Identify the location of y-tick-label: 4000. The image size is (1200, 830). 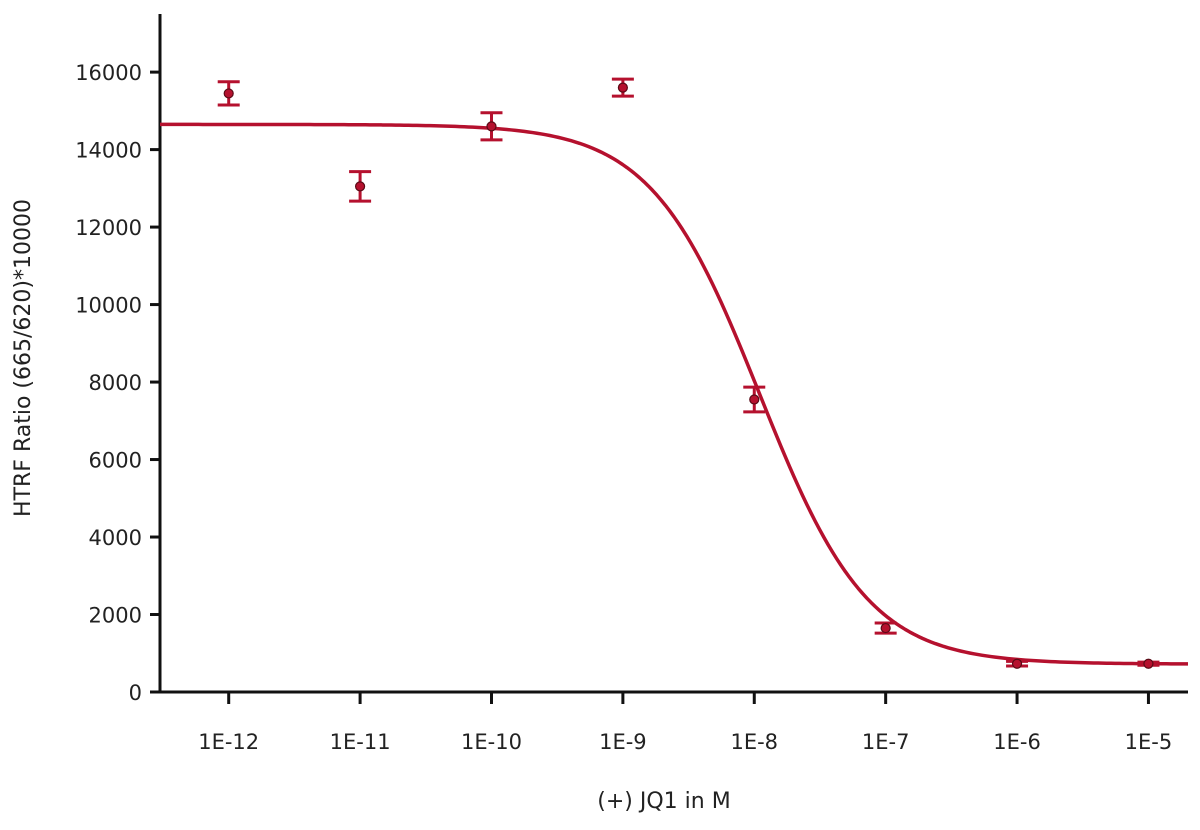
(115, 538).